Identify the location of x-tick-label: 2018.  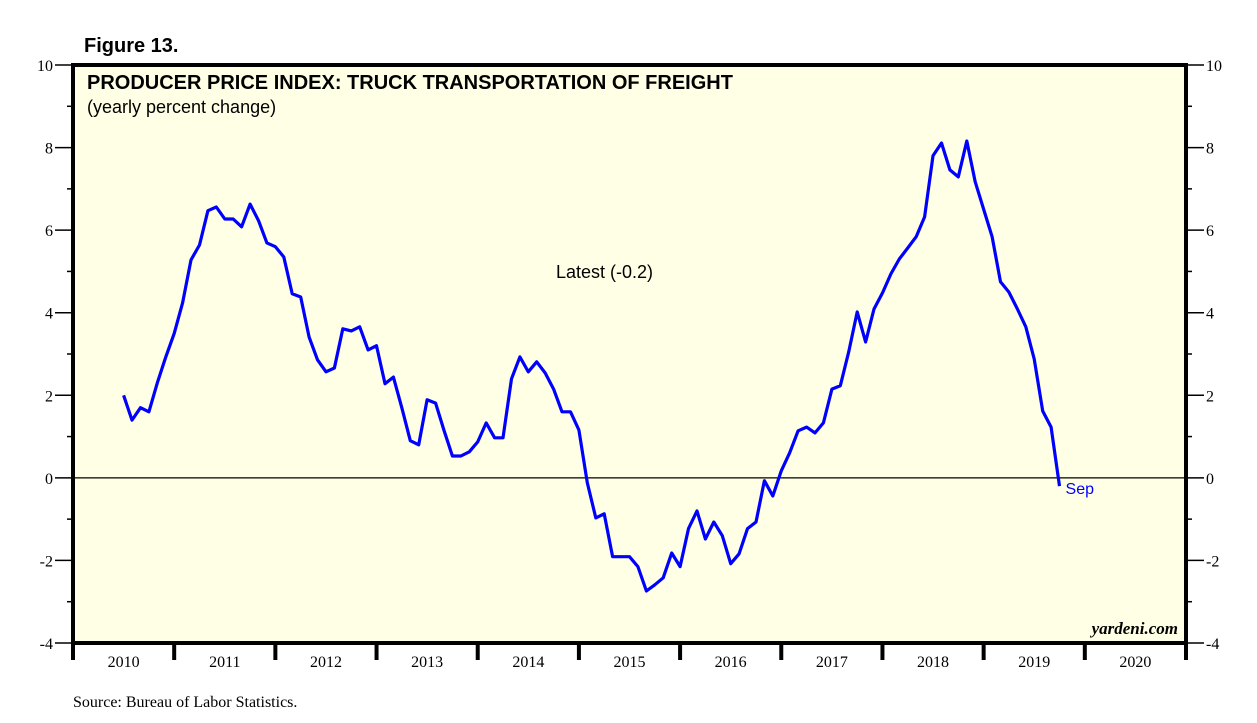
(933, 662).